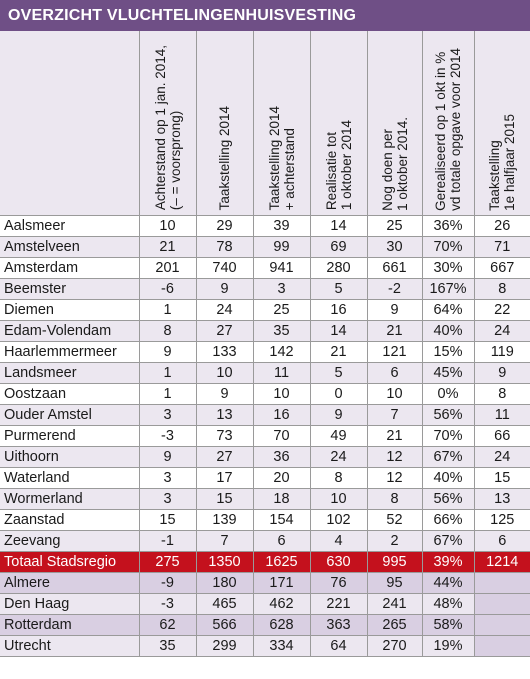  Describe the element at coordinates (339, 562) in the screenshot. I see `table-cell: 630` at that location.